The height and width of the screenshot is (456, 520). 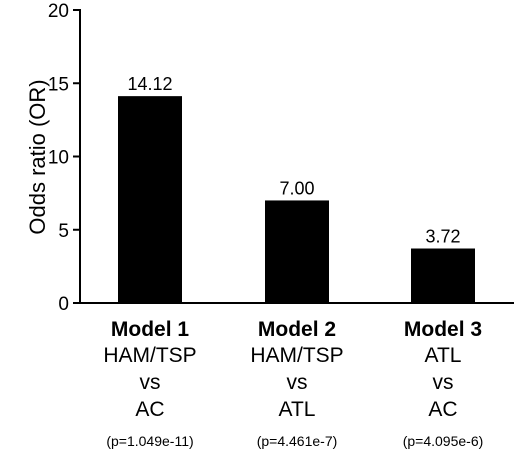 What do you see at coordinates (442, 237) in the screenshot?
I see `data-label: 3.72` at bounding box center [442, 237].